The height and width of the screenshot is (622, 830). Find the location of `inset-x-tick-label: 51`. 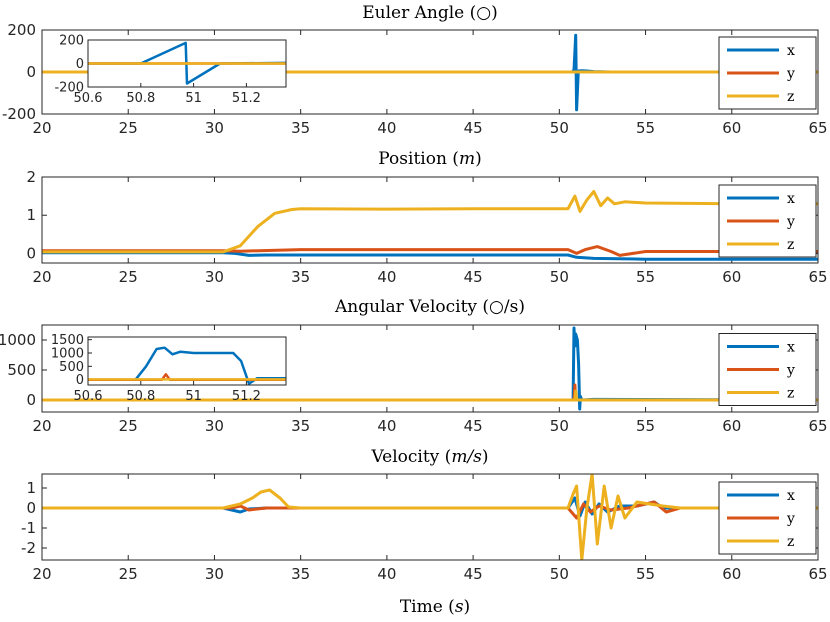

inset-x-tick-label: 51 is located at coordinates (193, 98).